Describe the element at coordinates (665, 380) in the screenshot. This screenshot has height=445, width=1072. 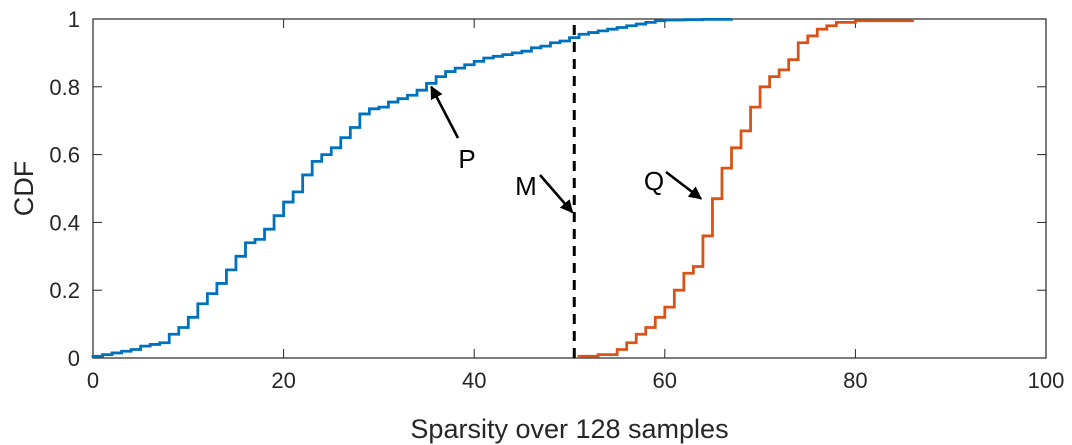
I see `x-tick-label: 60` at that location.